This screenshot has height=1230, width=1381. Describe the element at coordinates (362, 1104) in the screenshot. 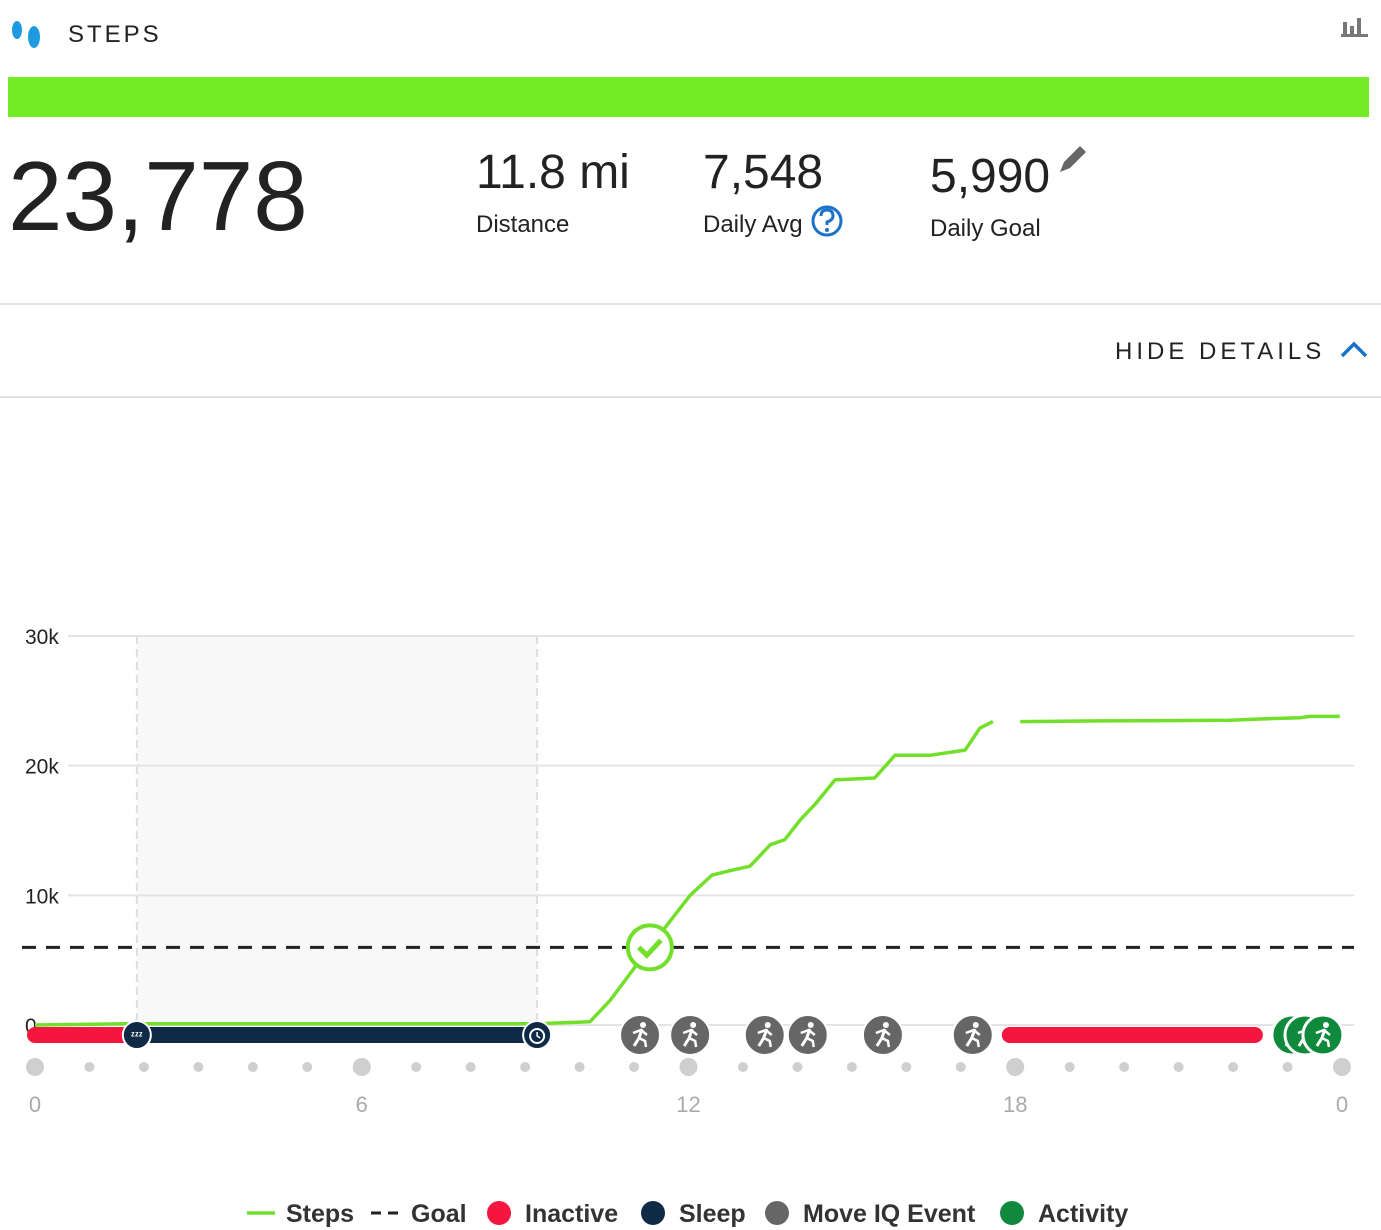

I see `x-tick-label: 6` at that location.